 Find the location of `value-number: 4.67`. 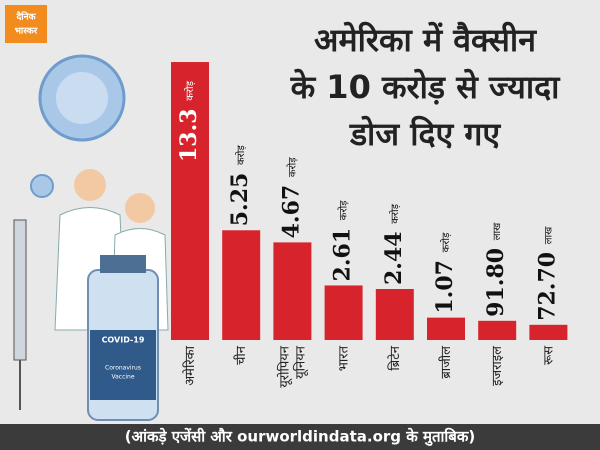

value-number: 4.67 is located at coordinates (291, 207).